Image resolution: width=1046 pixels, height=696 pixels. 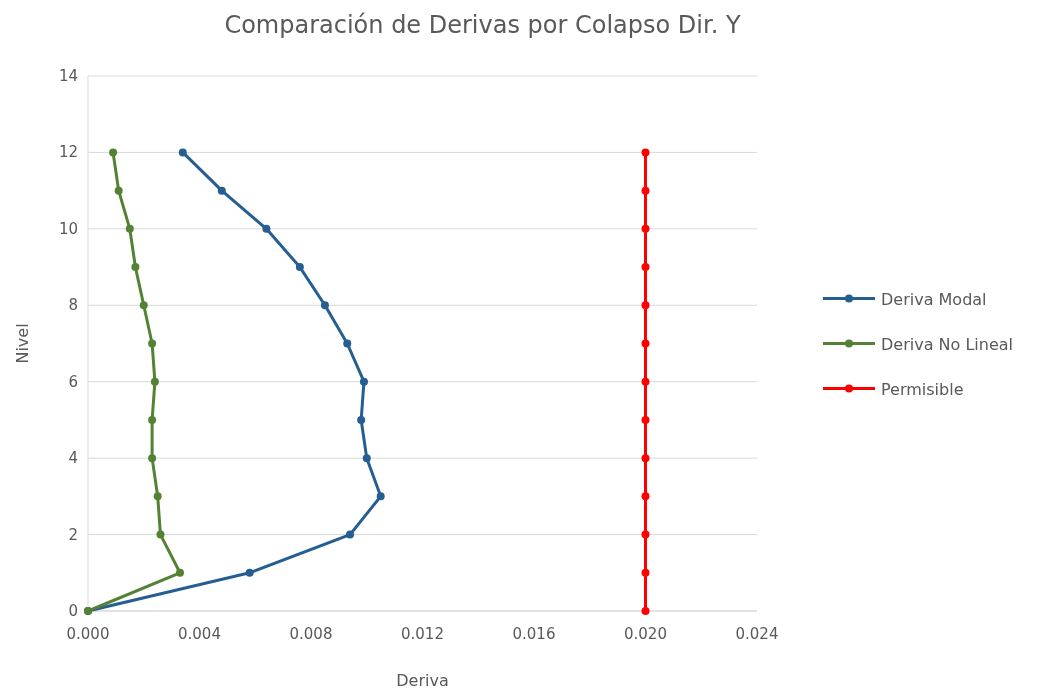 I want to click on x-axis-title: Deriva, so click(x=422, y=680).